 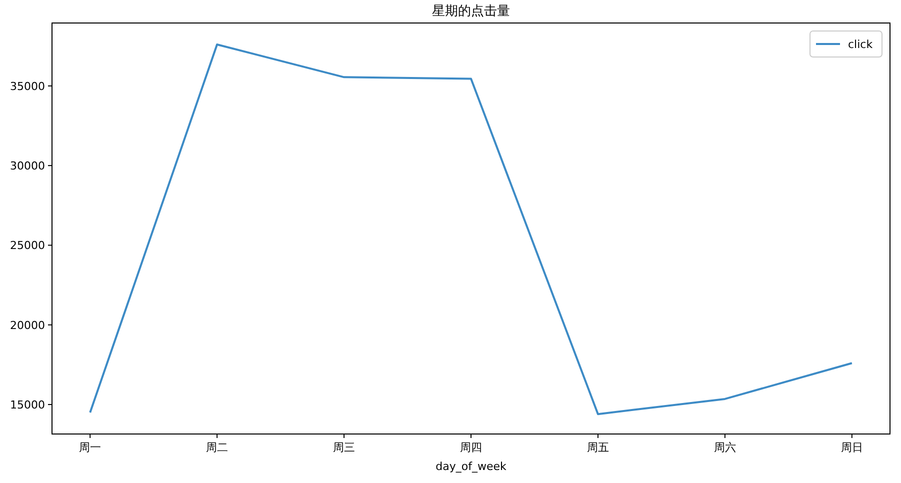 What do you see at coordinates (861, 44) in the screenshot?
I see `legend-label: click` at bounding box center [861, 44].